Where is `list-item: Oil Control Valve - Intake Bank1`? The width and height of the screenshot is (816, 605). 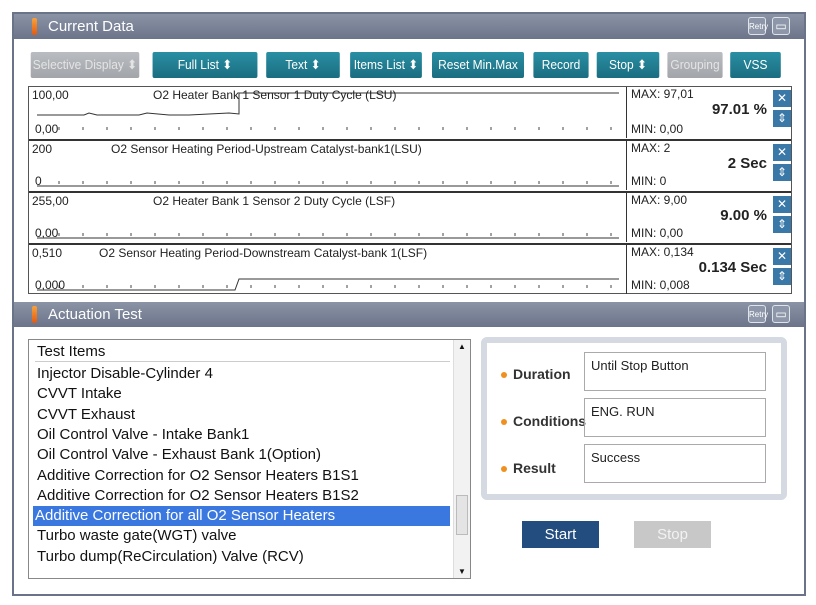
list-item: Oil Control Valve - Intake Bank1 is located at coordinates (143, 434).